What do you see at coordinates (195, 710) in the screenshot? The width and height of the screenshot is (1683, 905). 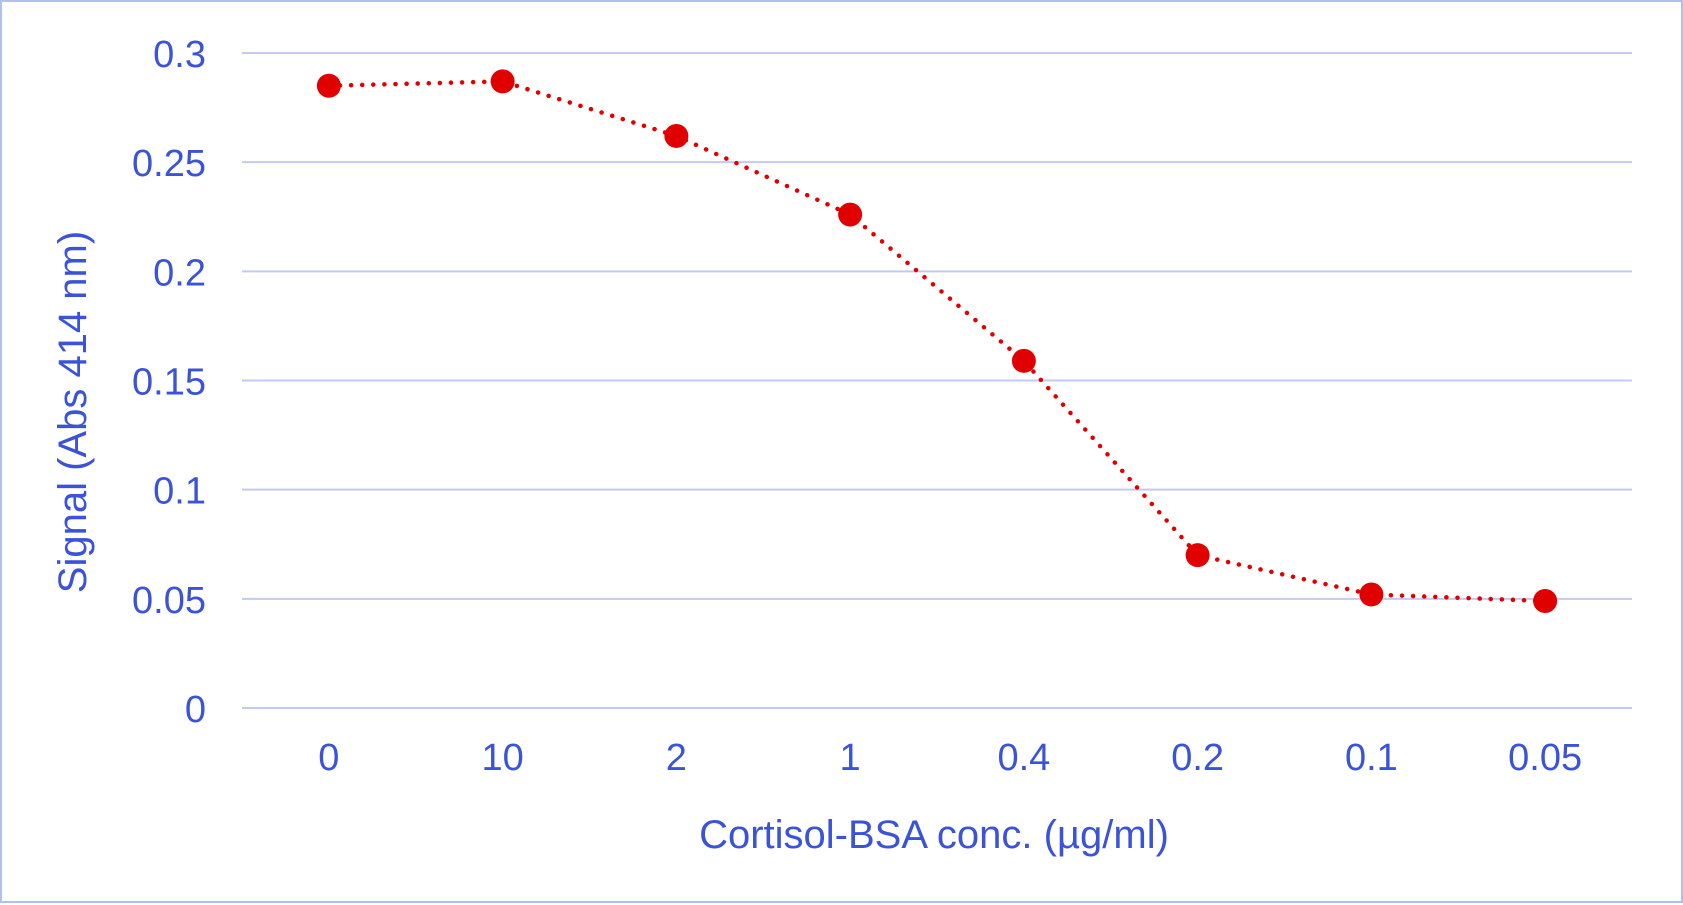 I see `y-tick-label: 0` at bounding box center [195, 710].